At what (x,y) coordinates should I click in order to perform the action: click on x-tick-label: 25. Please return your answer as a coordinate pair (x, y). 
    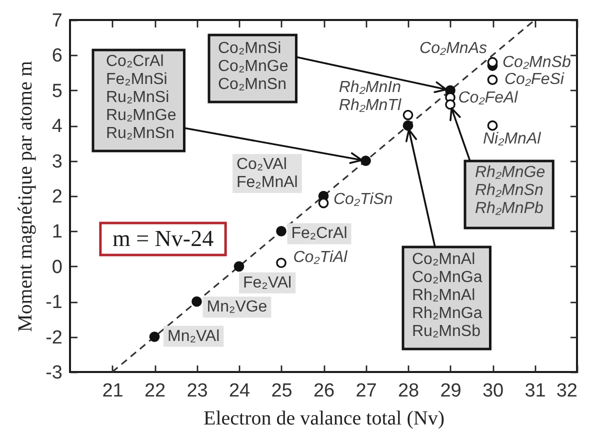
    Looking at the image, I should click on (281, 391).